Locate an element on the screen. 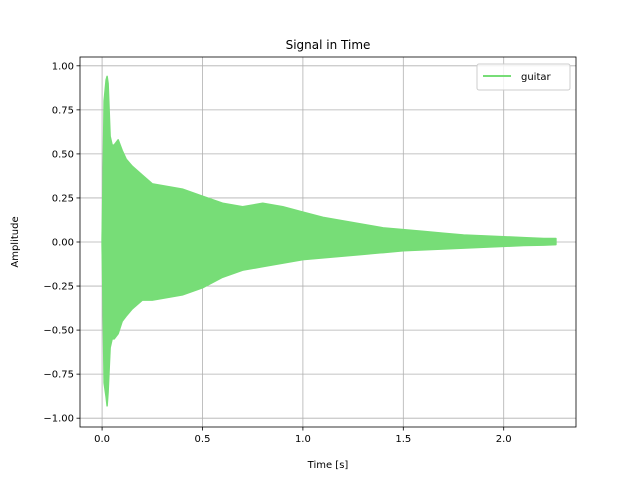  y-tick-label: 0.00 is located at coordinates (63, 243).